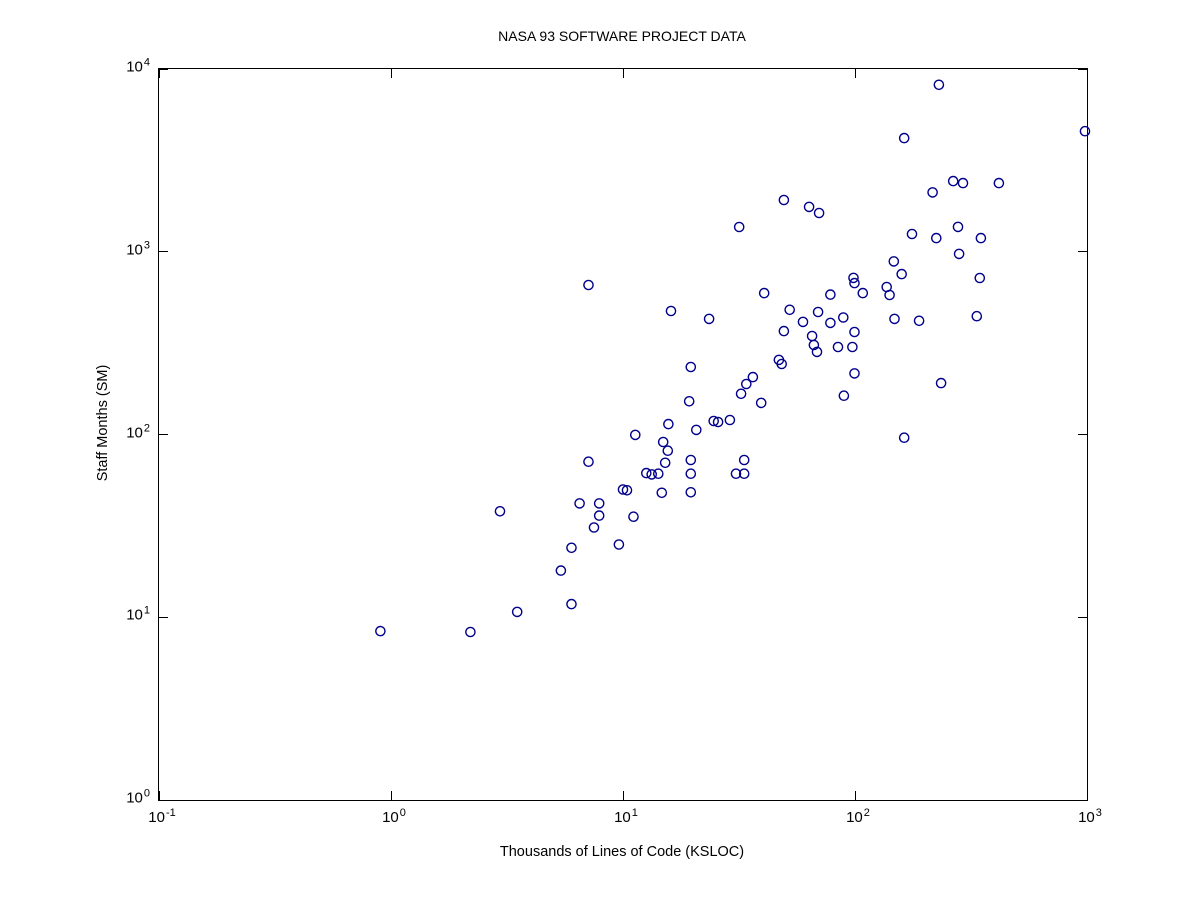 The height and width of the screenshot is (900, 1200). Describe the element at coordinates (138, 66) in the screenshot. I see `y-tick-label: 10⁴` at that location.